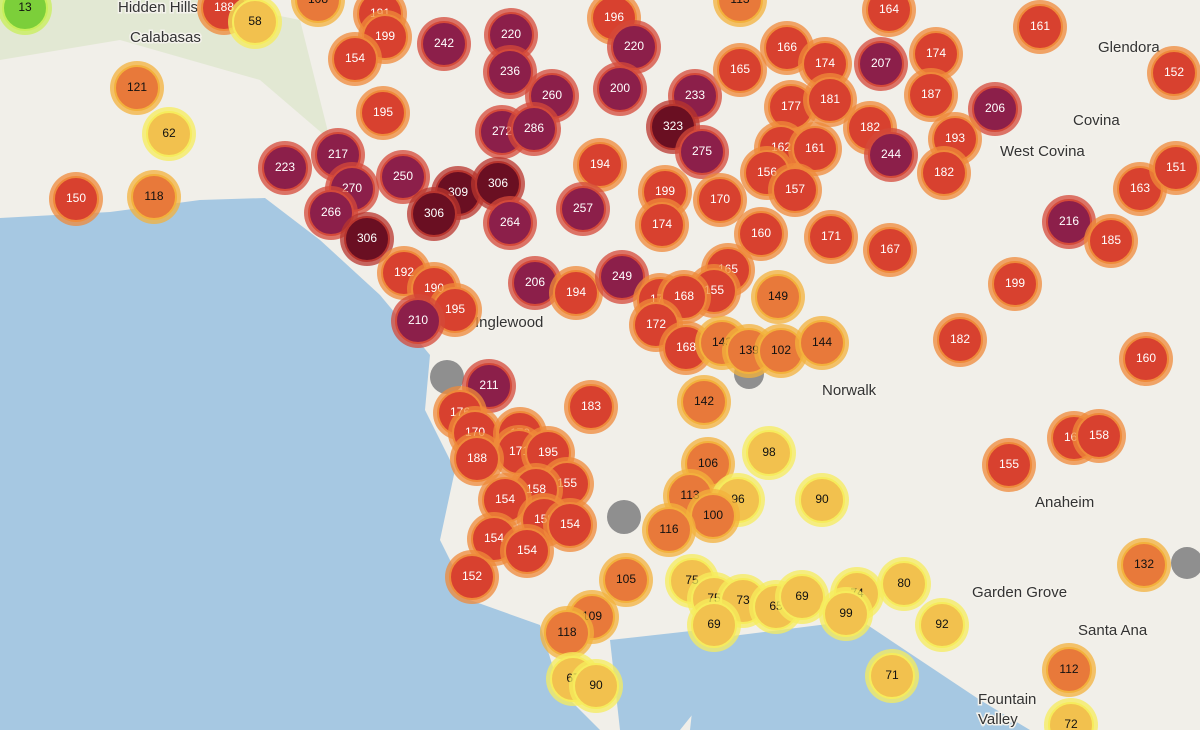 This screenshot has height=730, width=1200. I want to click on place-label: Fountain Valley, so click(1007, 709).